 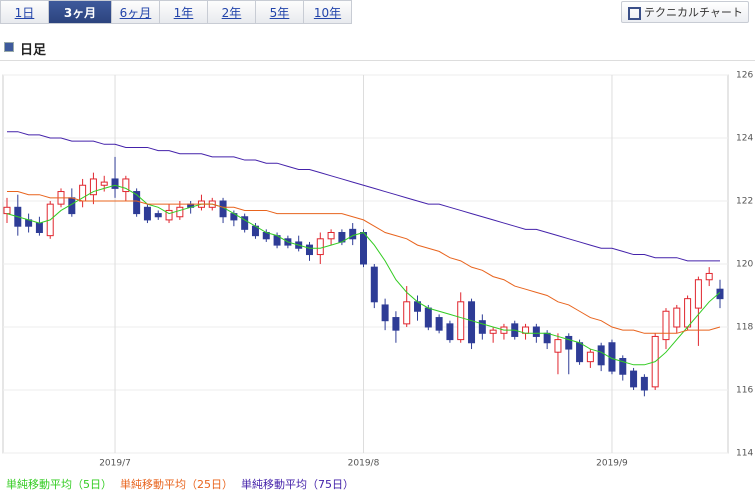 What do you see at coordinates (364, 464) in the screenshot?
I see `x-tick-label: 2019/8` at bounding box center [364, 464].